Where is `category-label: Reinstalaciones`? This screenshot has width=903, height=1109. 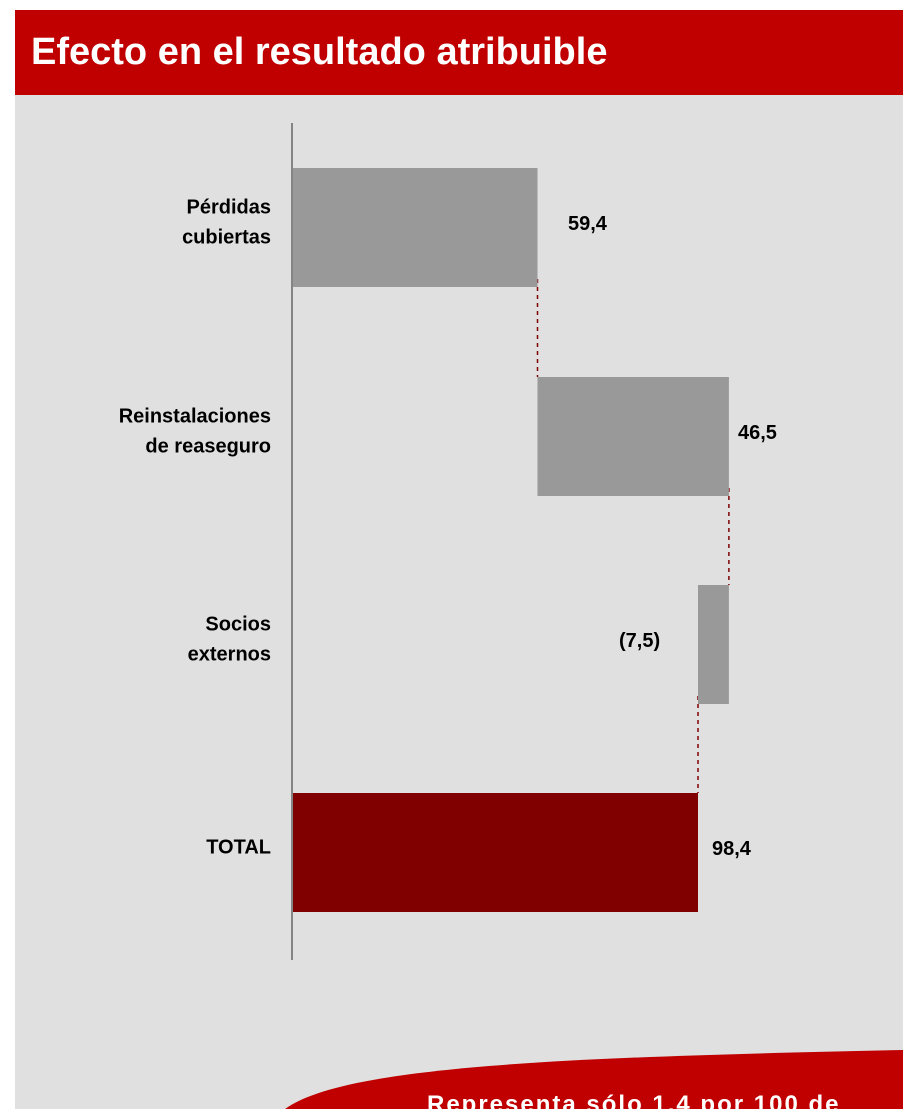
category-label: Reinstalaciones is located at coordinates (195, 417).